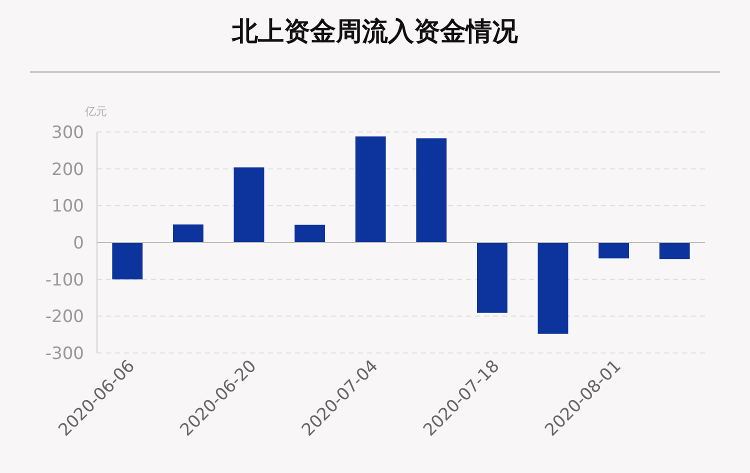  Describe the element at coordinates (96, 111) in the screenshot. I see `ylabel: 亿元` at that location.